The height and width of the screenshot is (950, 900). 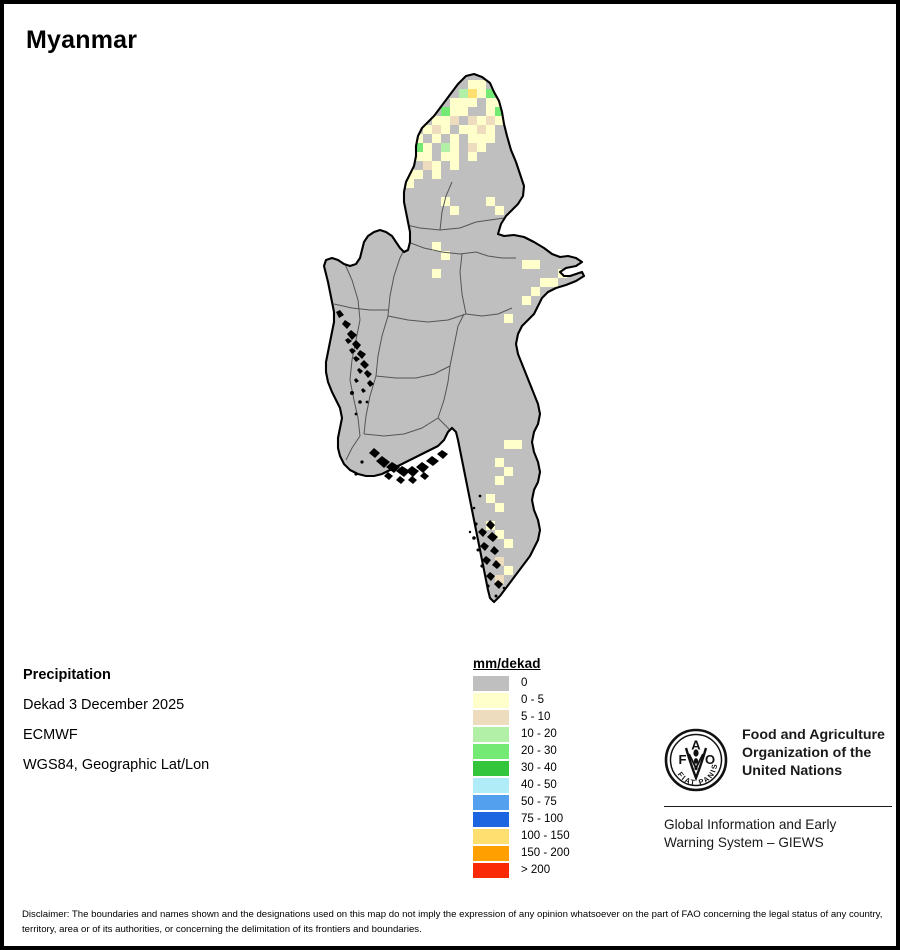 What do you see at coordinates (710, 759) in the screenshot?
I see `svg-text: O` at bounding box center [710, 759].